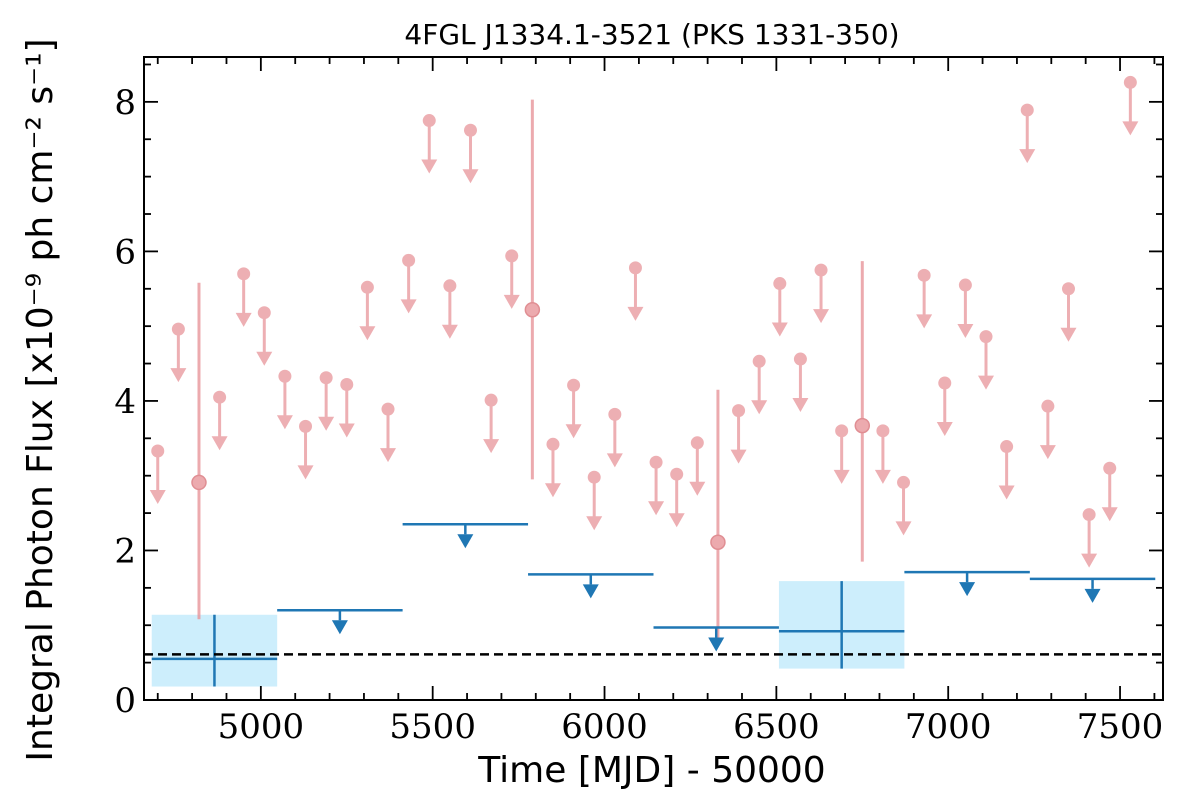 The image size is (1200, 800). Describe the element at coordinates (125, 103) in the screenshot. I see `y-tick-label: 8` at that location.